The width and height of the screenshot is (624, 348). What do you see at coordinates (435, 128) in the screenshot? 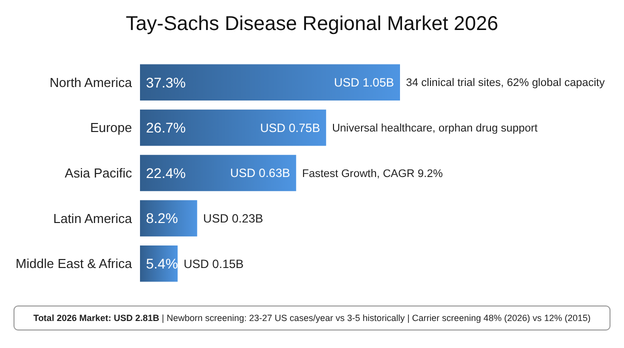
I see `annotation: Universal healthcare, orphan drug support` at bounding box center [435, 128].